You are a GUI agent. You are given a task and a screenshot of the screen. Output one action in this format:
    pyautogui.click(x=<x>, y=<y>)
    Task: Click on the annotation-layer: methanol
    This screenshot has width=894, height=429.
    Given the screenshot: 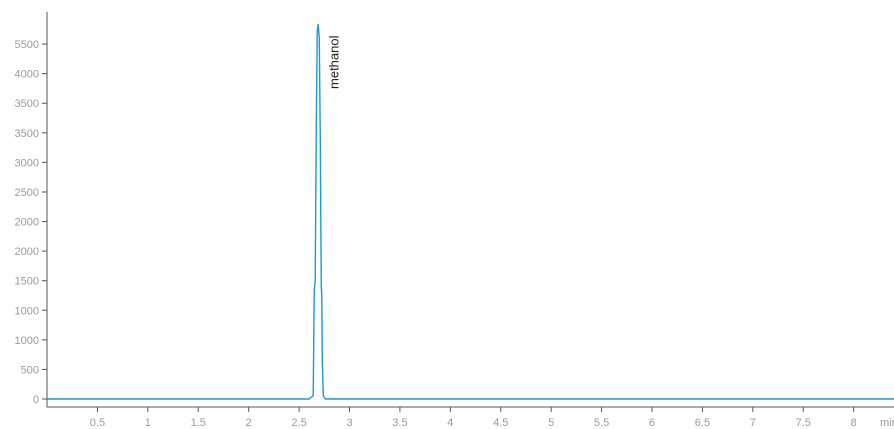 What is the action you would take?
    pyautogui.click(x=333, y=62)
    